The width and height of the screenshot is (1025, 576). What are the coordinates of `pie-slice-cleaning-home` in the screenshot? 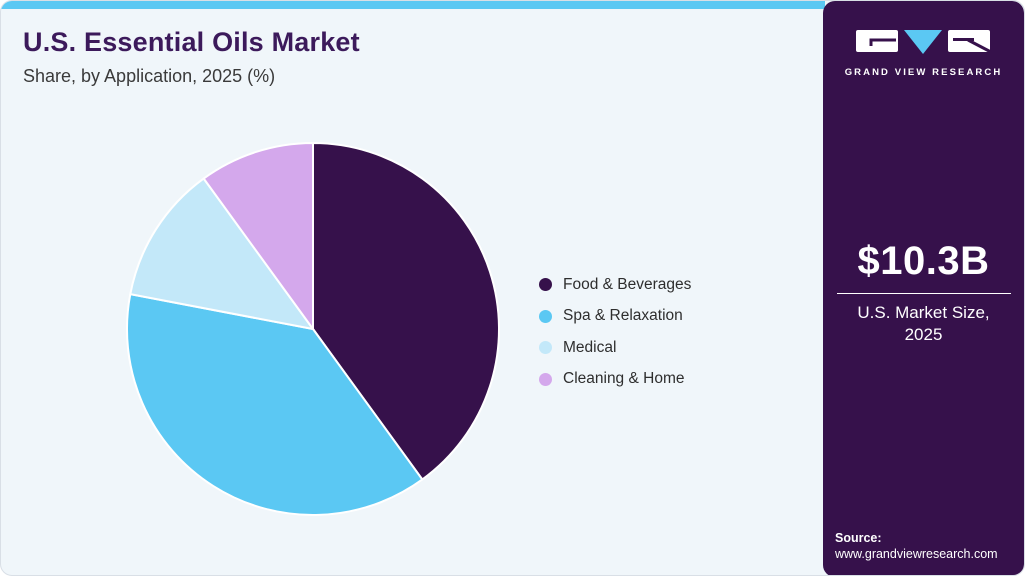 It's located at (258, 236).